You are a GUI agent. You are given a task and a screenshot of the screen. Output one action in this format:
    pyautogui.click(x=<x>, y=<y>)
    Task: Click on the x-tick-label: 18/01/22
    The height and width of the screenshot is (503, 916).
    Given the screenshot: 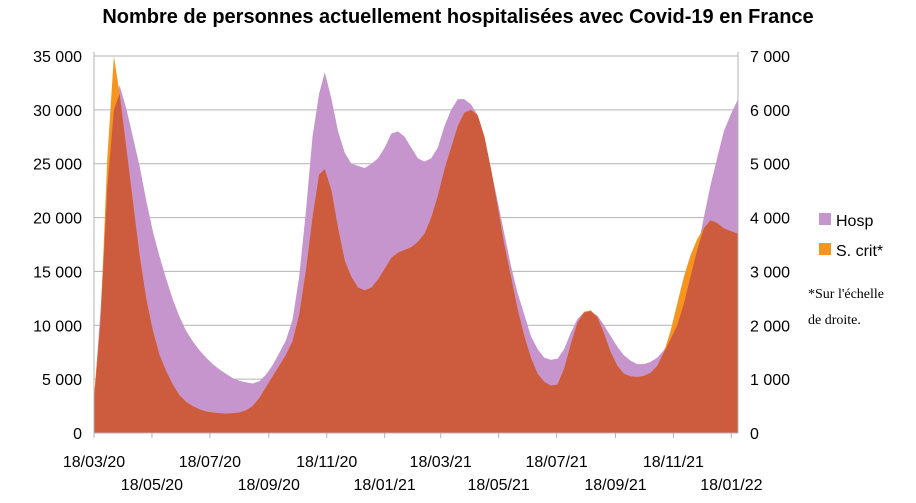 What is the action you would take?
    pyautogui.click(x=731, y=485)
    